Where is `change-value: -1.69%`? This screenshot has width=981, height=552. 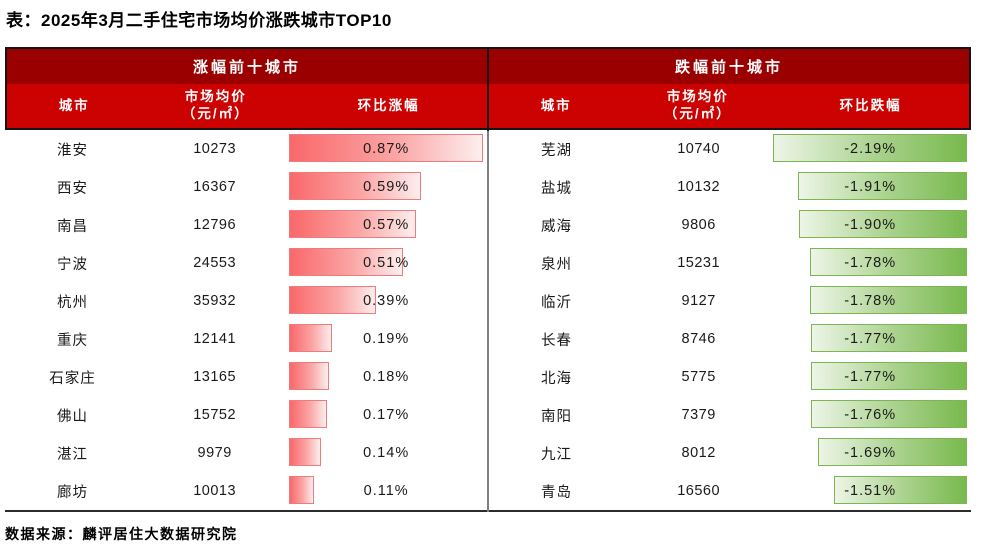
change-value: -1.69% is located at coordinates (870, 453).